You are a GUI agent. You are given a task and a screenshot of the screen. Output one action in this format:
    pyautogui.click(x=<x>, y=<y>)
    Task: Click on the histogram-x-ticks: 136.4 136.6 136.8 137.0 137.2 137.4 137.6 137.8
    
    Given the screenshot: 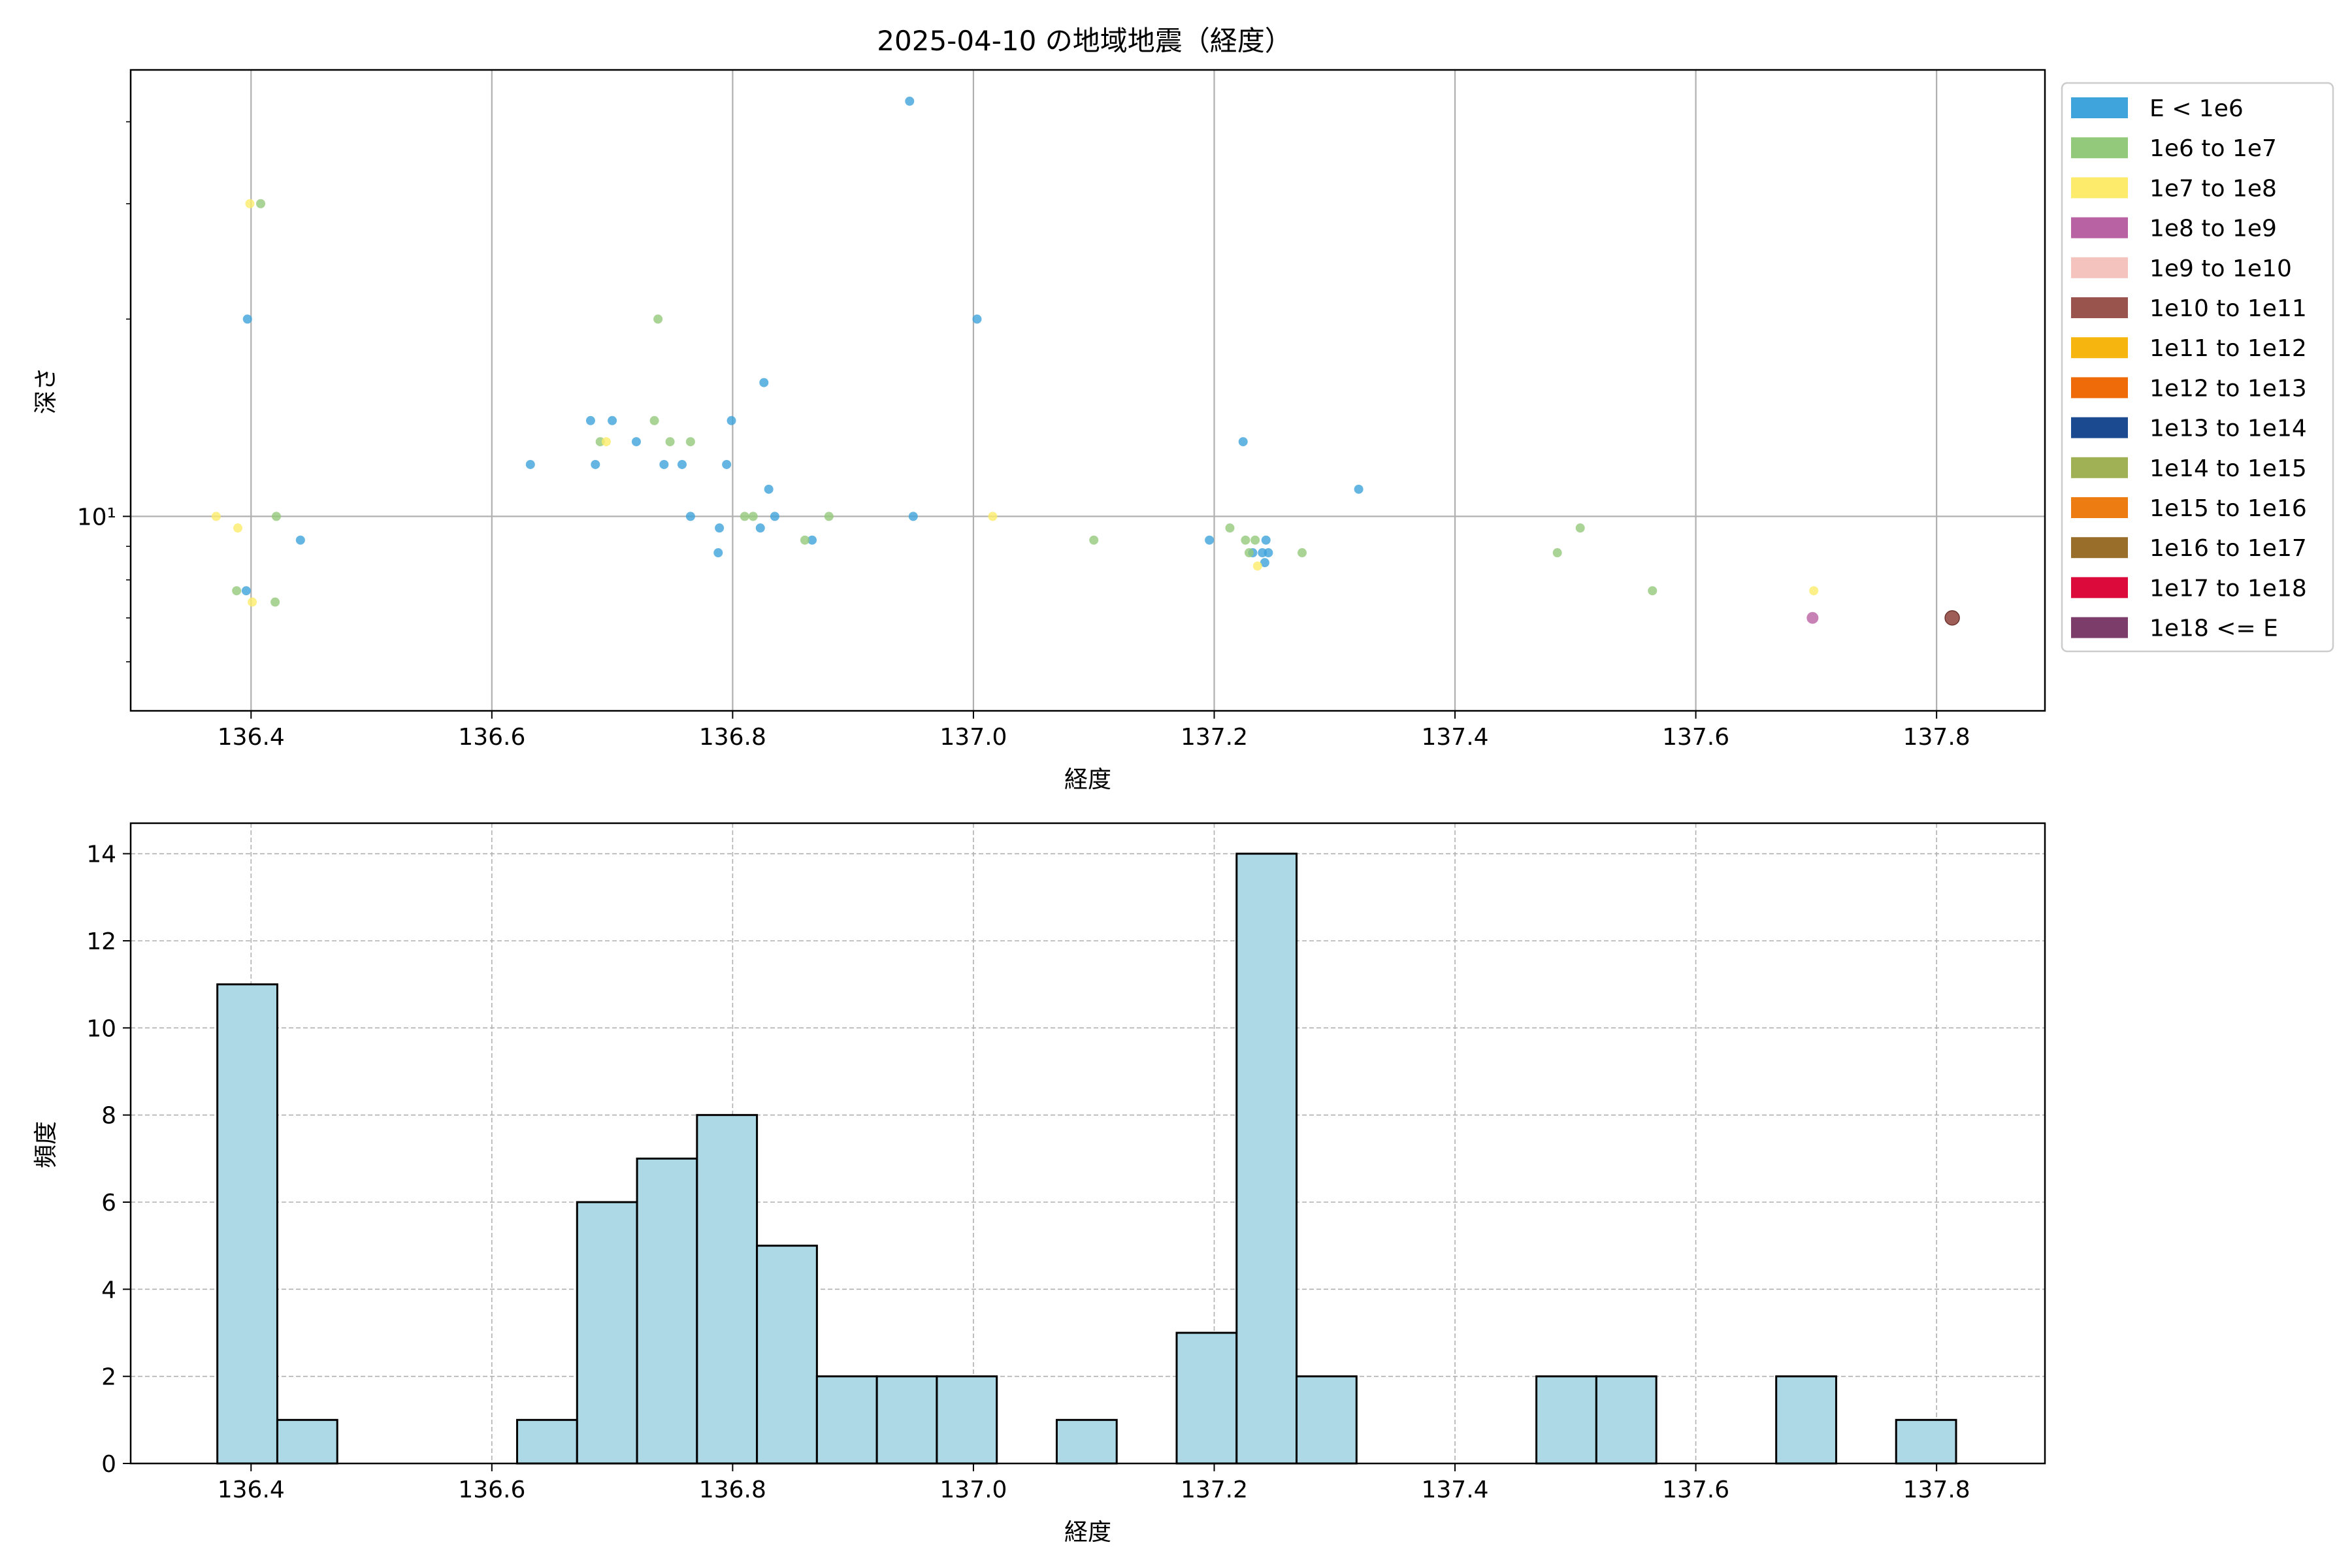 What is the action you would take?
    pyautogui.click(x=1094, y=1483)
    